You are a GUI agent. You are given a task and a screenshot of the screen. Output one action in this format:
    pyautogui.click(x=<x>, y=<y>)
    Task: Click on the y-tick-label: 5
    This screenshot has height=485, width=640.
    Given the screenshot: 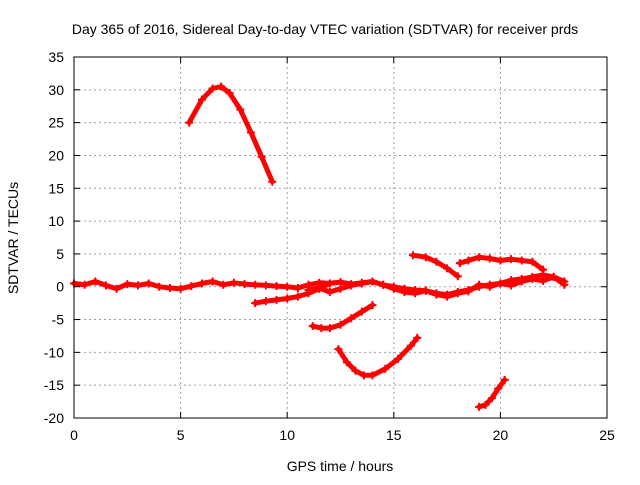 What is the action you would take?
    pyautogui.click(x=60, y=254)
    